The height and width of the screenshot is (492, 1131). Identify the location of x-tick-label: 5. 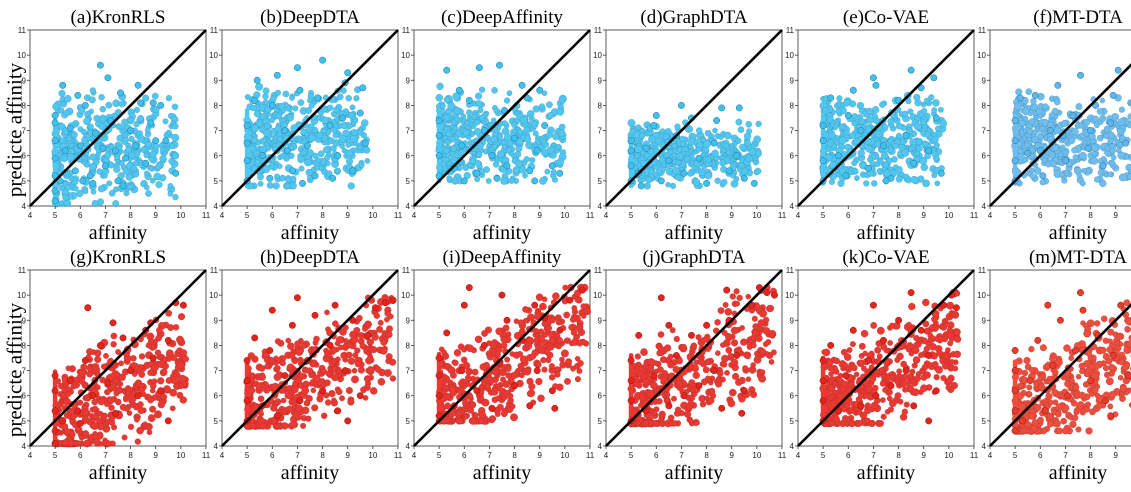
(247, 455).